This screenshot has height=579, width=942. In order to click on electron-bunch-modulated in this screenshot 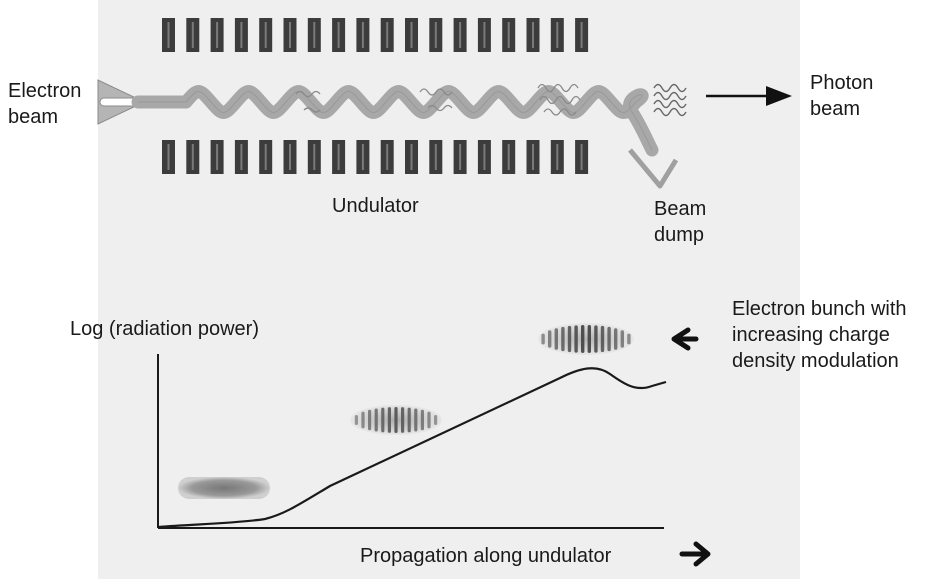, I will do `click(396, 420)`.